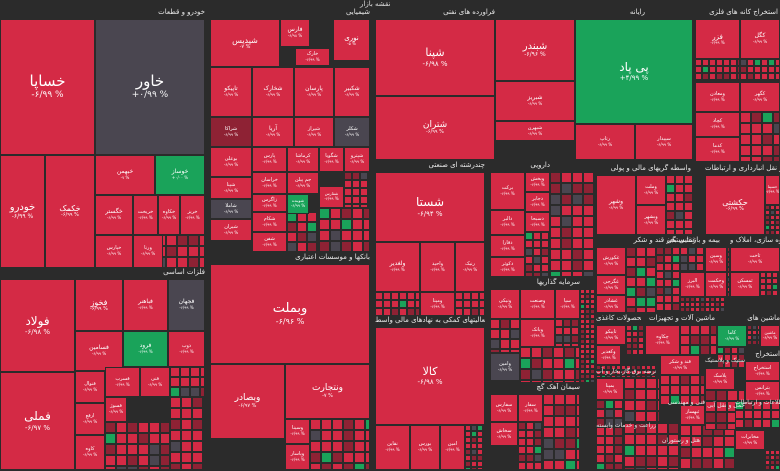  I want to click on stock-tile: وامین -۶/۹۹ %, so click(505, 367).